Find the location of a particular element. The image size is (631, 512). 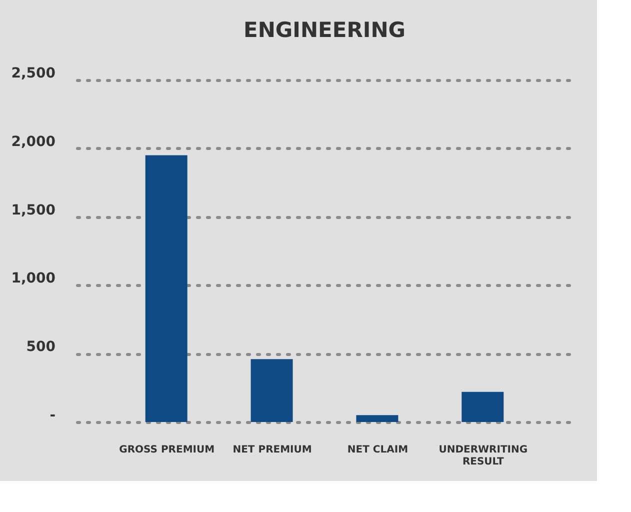

y-tick-label: - is located at coordinates (53, 416).